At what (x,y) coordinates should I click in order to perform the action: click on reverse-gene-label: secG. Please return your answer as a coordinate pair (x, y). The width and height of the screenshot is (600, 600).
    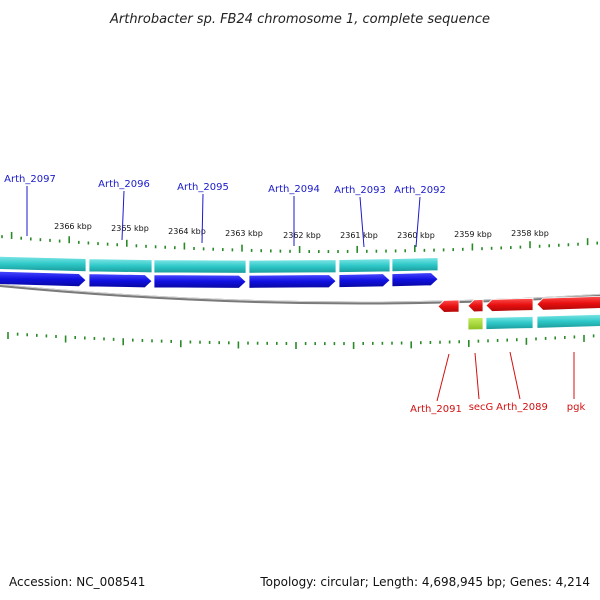
    Looking at the image, I should click on (481, 407).